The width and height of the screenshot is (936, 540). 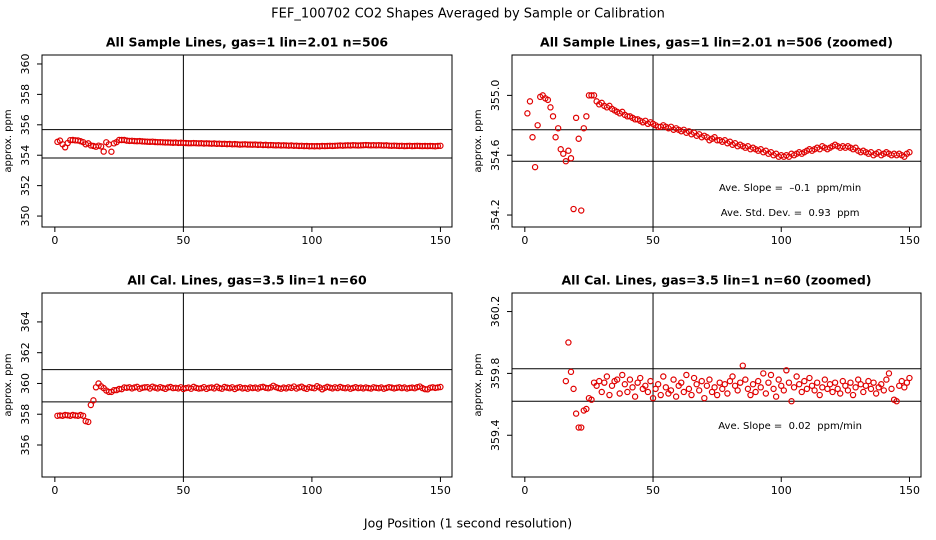 I want to click on y-tick-label: 356, so click(x=25, y=445).